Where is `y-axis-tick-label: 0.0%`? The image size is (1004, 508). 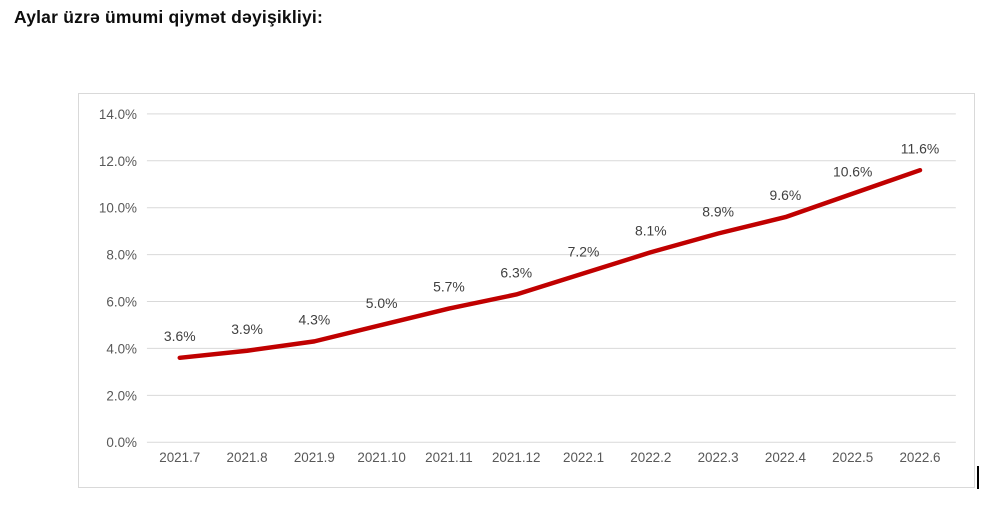
y-axis-tick-label: 0.0% is located at coordinates (121, 442).